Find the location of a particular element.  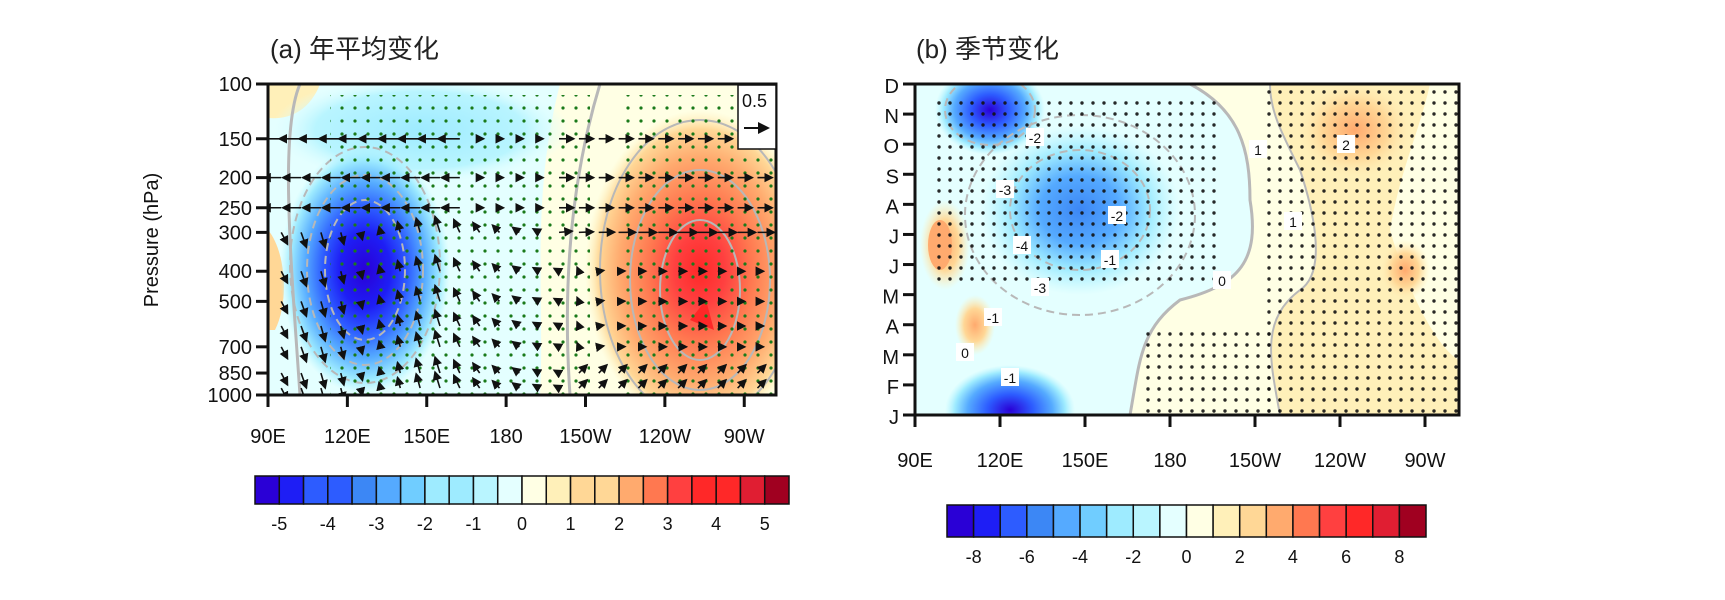

colorbar-label: 5 is located at coordinates (765, 524).